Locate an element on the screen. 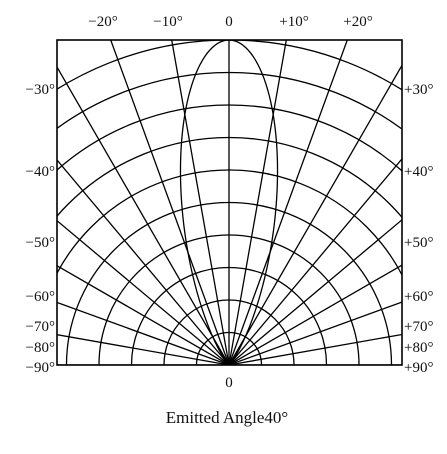 This screenshot has width=447, height=454. right-tick-label: +60° is located at coordinates (418, 297).